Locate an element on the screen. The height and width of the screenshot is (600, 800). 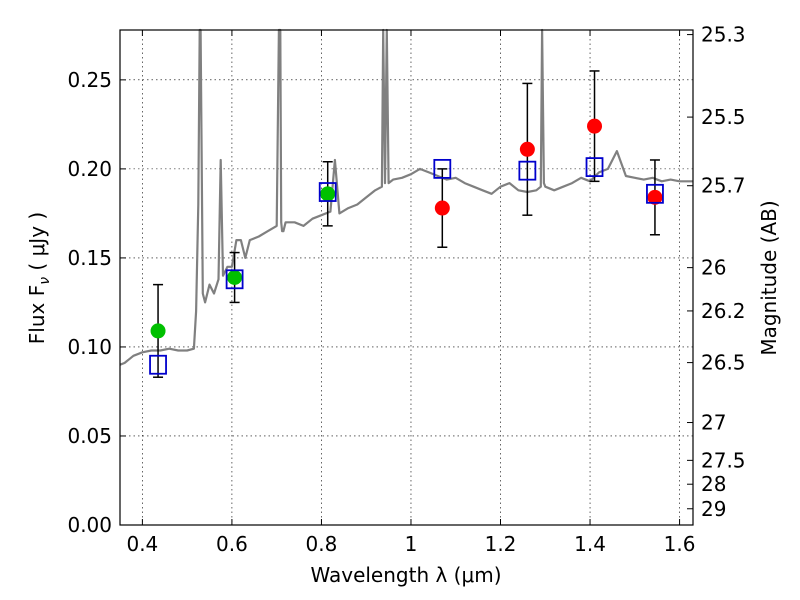
x-tick-label: 1.2 is located at coordinates (501, 544).